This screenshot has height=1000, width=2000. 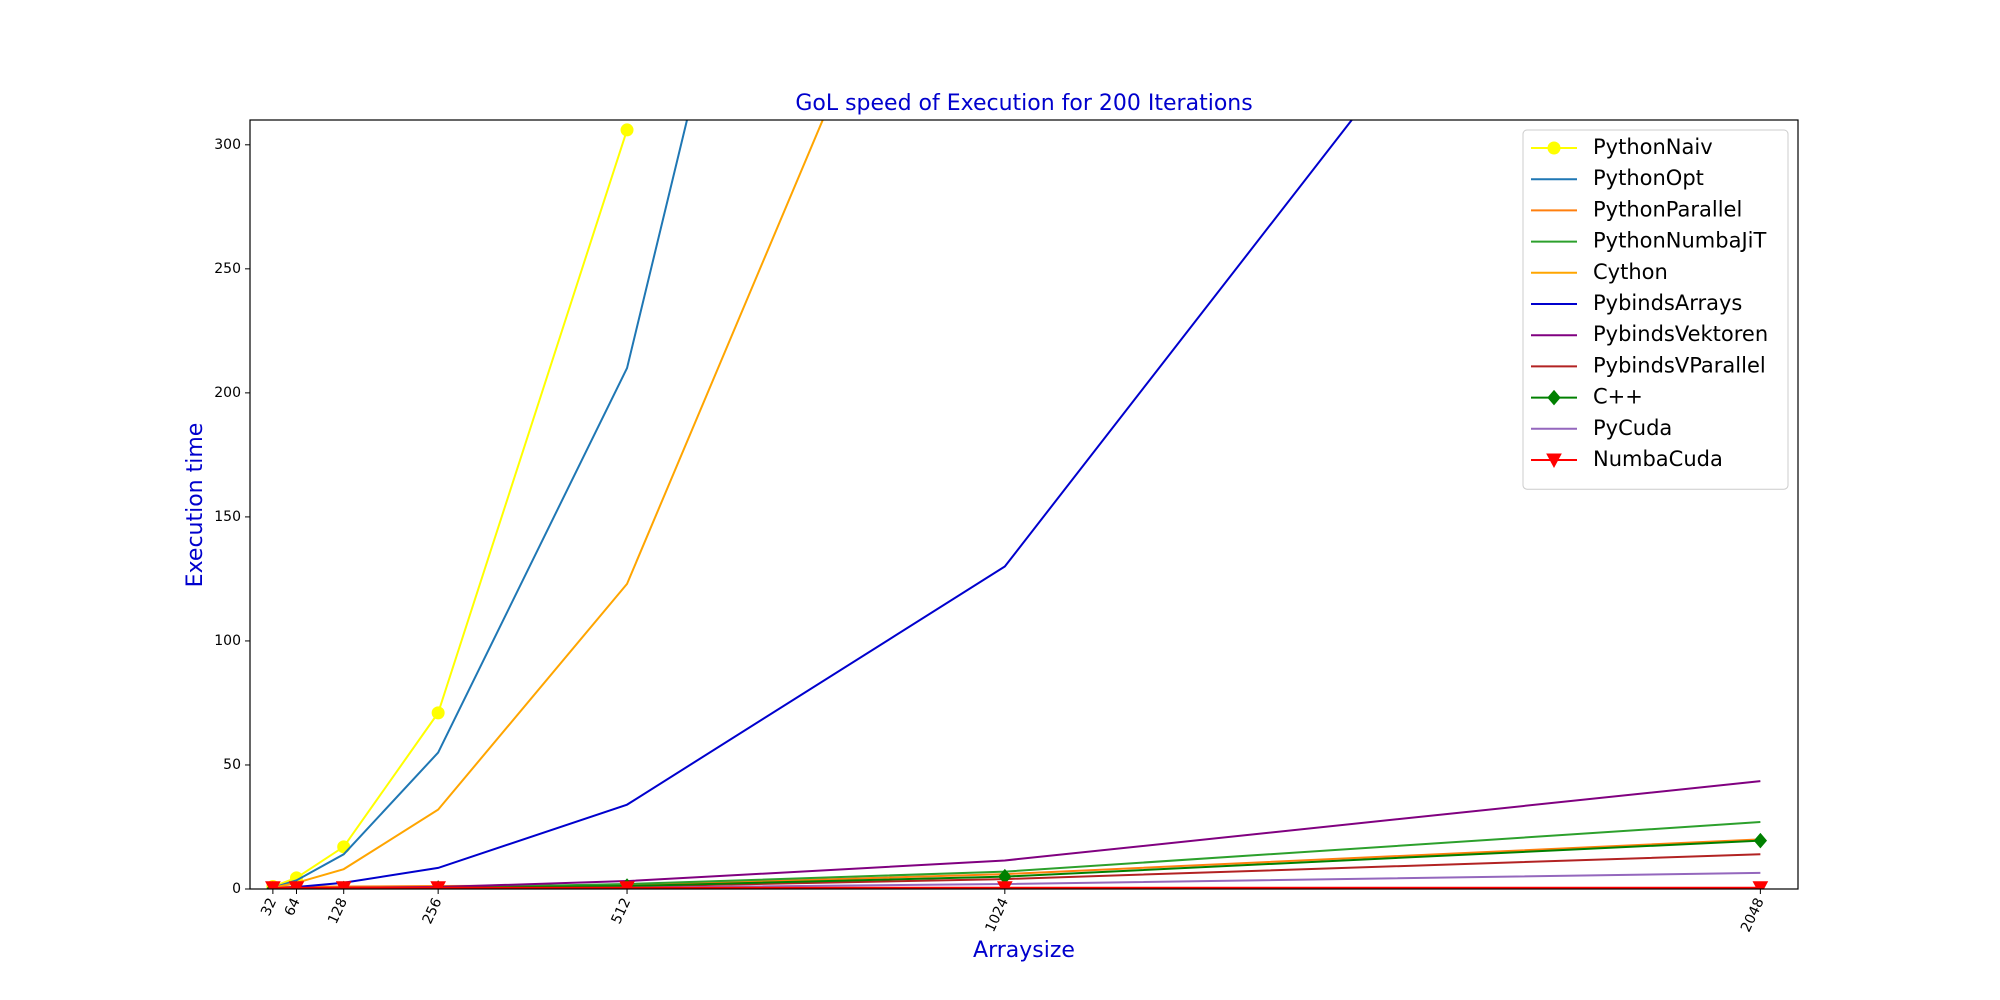 I want to click on y-tick-label: 150, so click(x=227, y=517).